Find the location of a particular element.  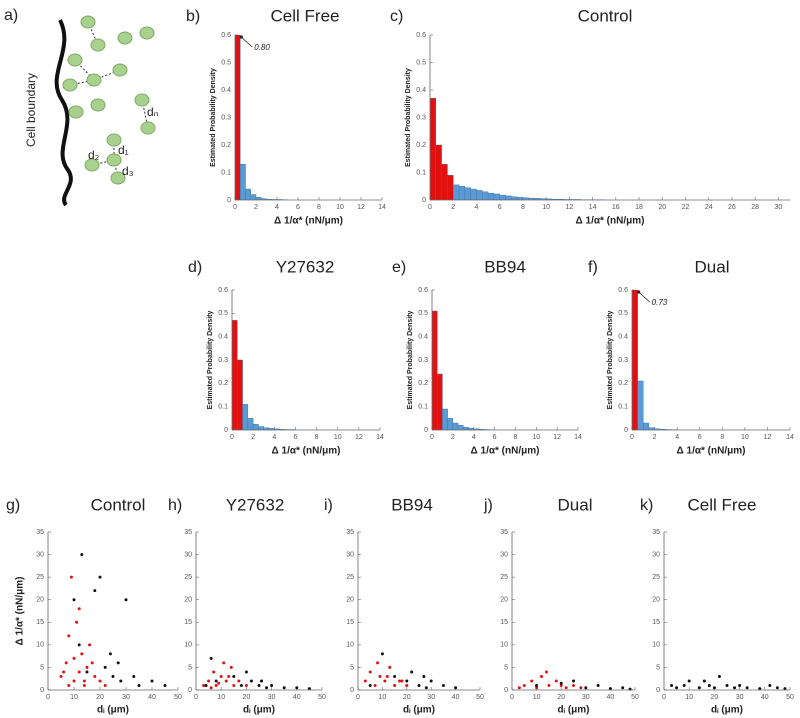

panel-label: c) is located at coordinates (396, 16).